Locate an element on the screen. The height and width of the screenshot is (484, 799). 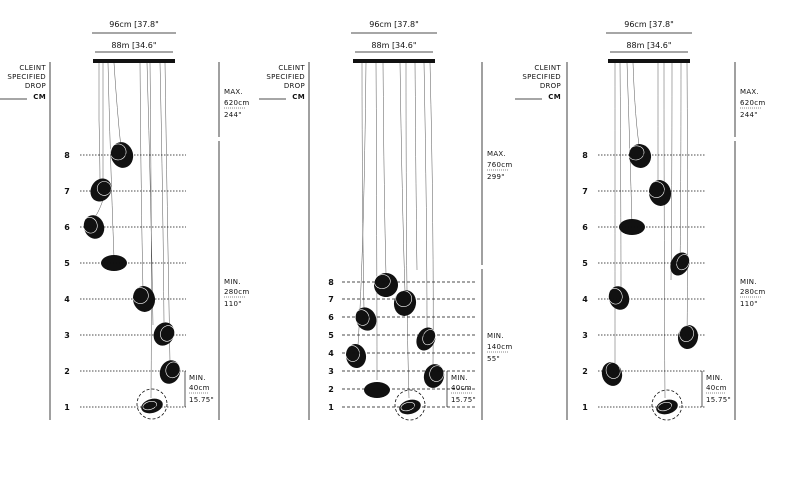
min-cm: 140cm is located at coordinates (500, 347).